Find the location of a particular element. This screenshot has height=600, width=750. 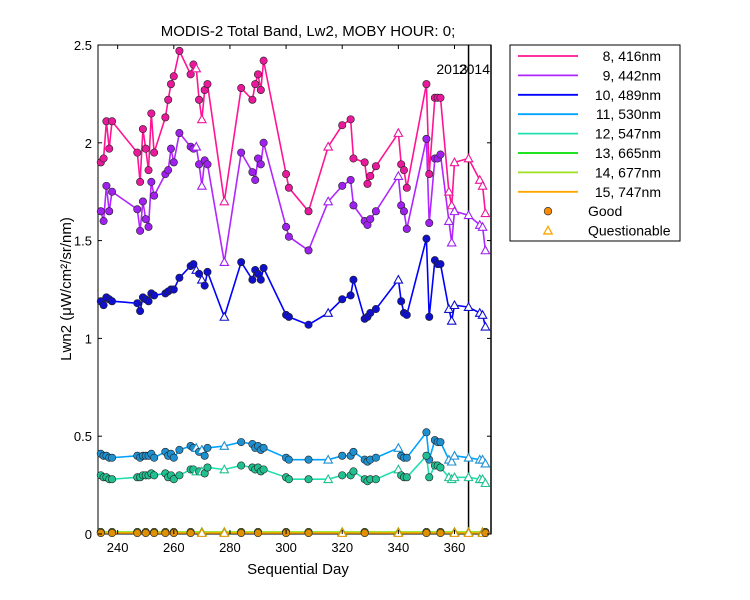

y-tick-label: 1 is located at coordinates (88, 338).